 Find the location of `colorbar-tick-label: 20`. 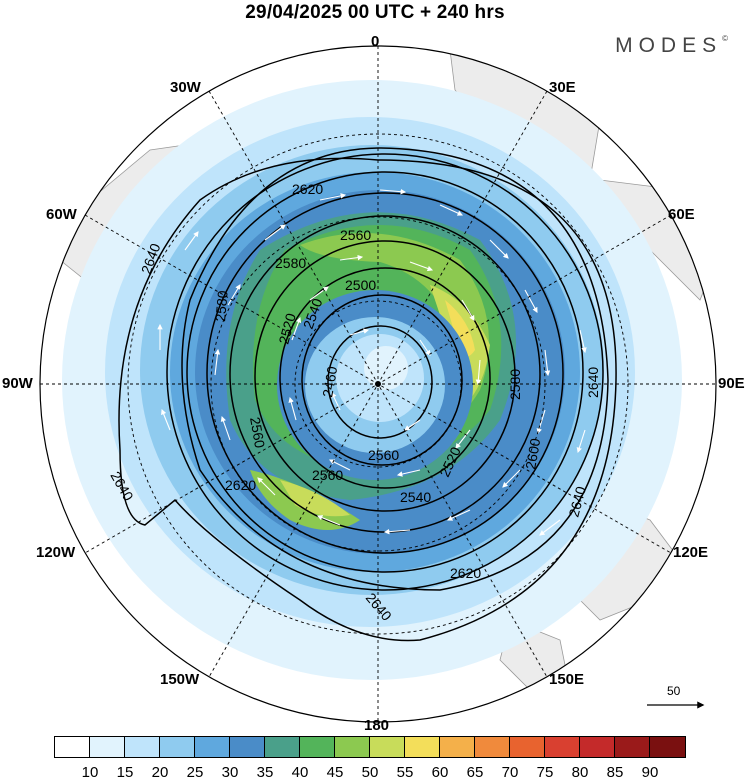

colorbar-tick-label: 20 is located at coordinates (160, 772).